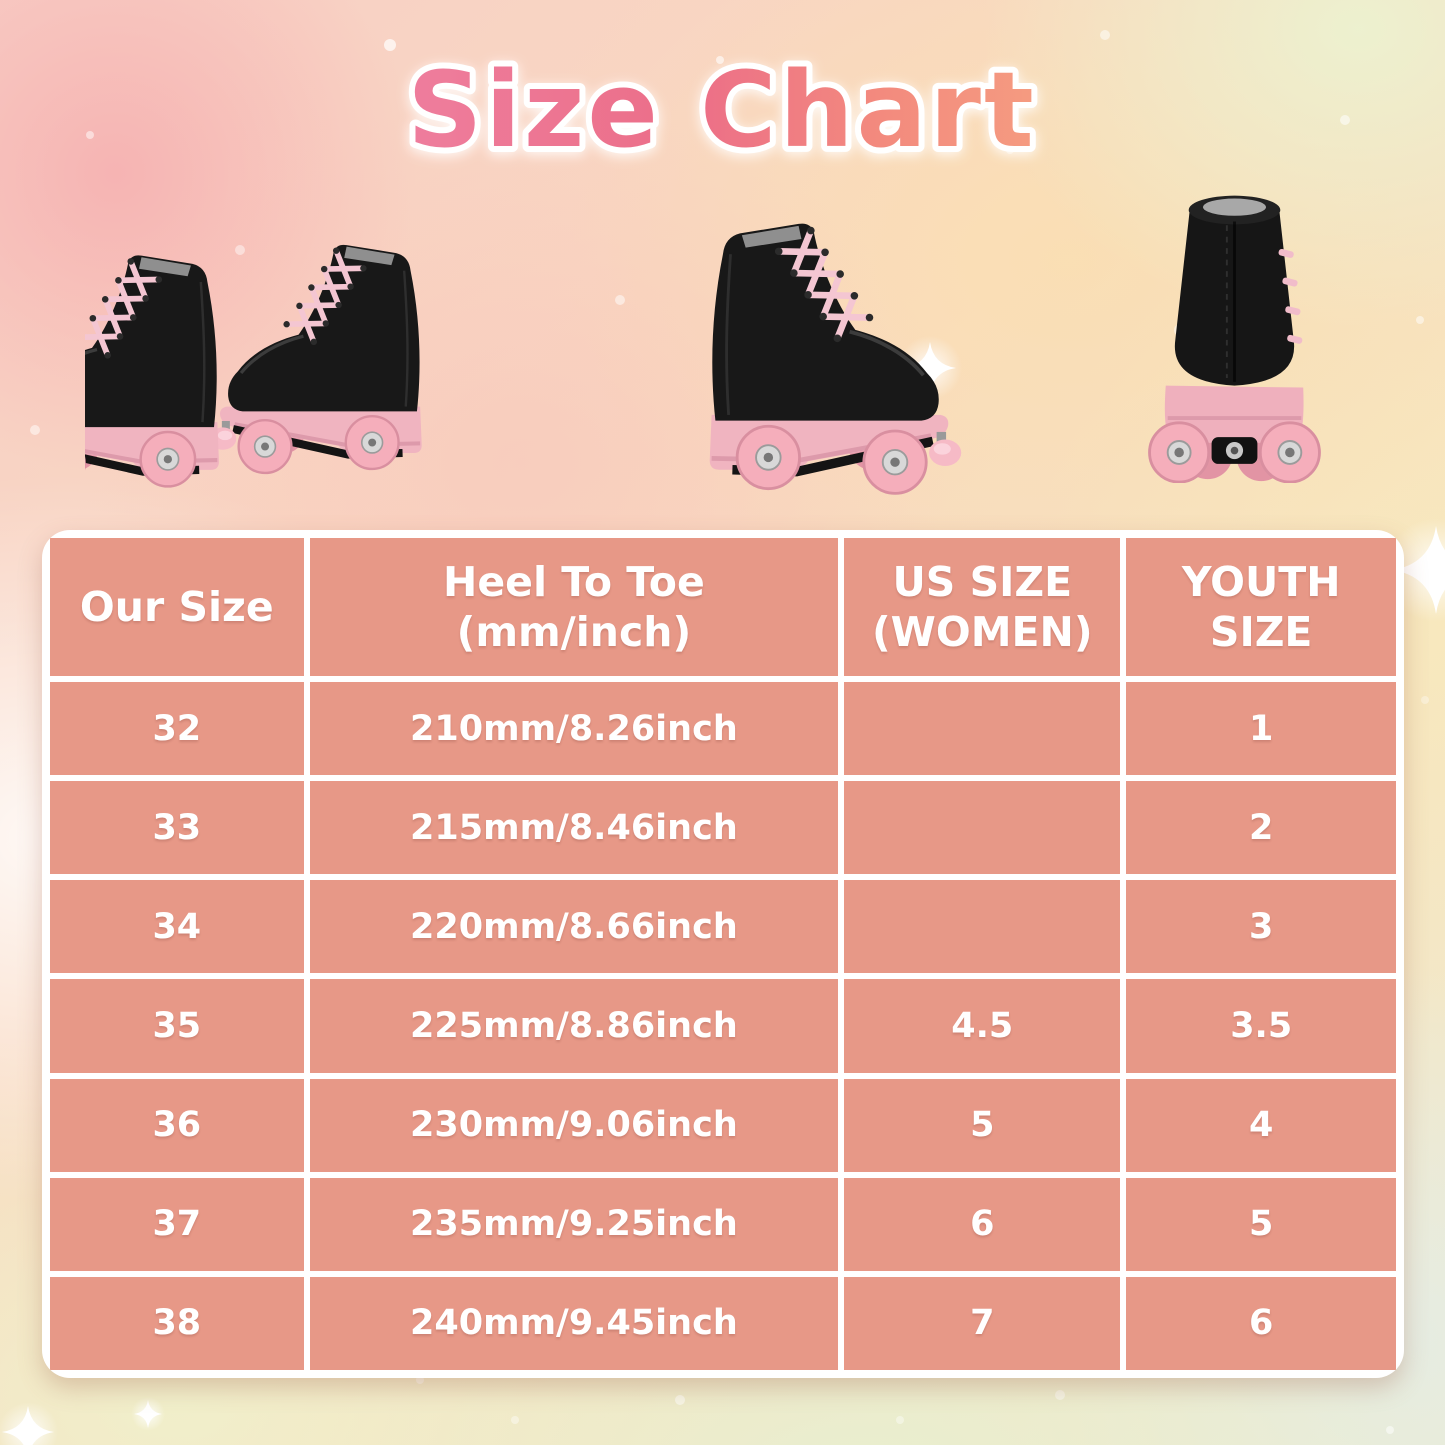  Describe the element at coordinates (574, 1026) in the screenshot. I see `cell-heel-to-toe: 225mm/8.86inch` at that location.